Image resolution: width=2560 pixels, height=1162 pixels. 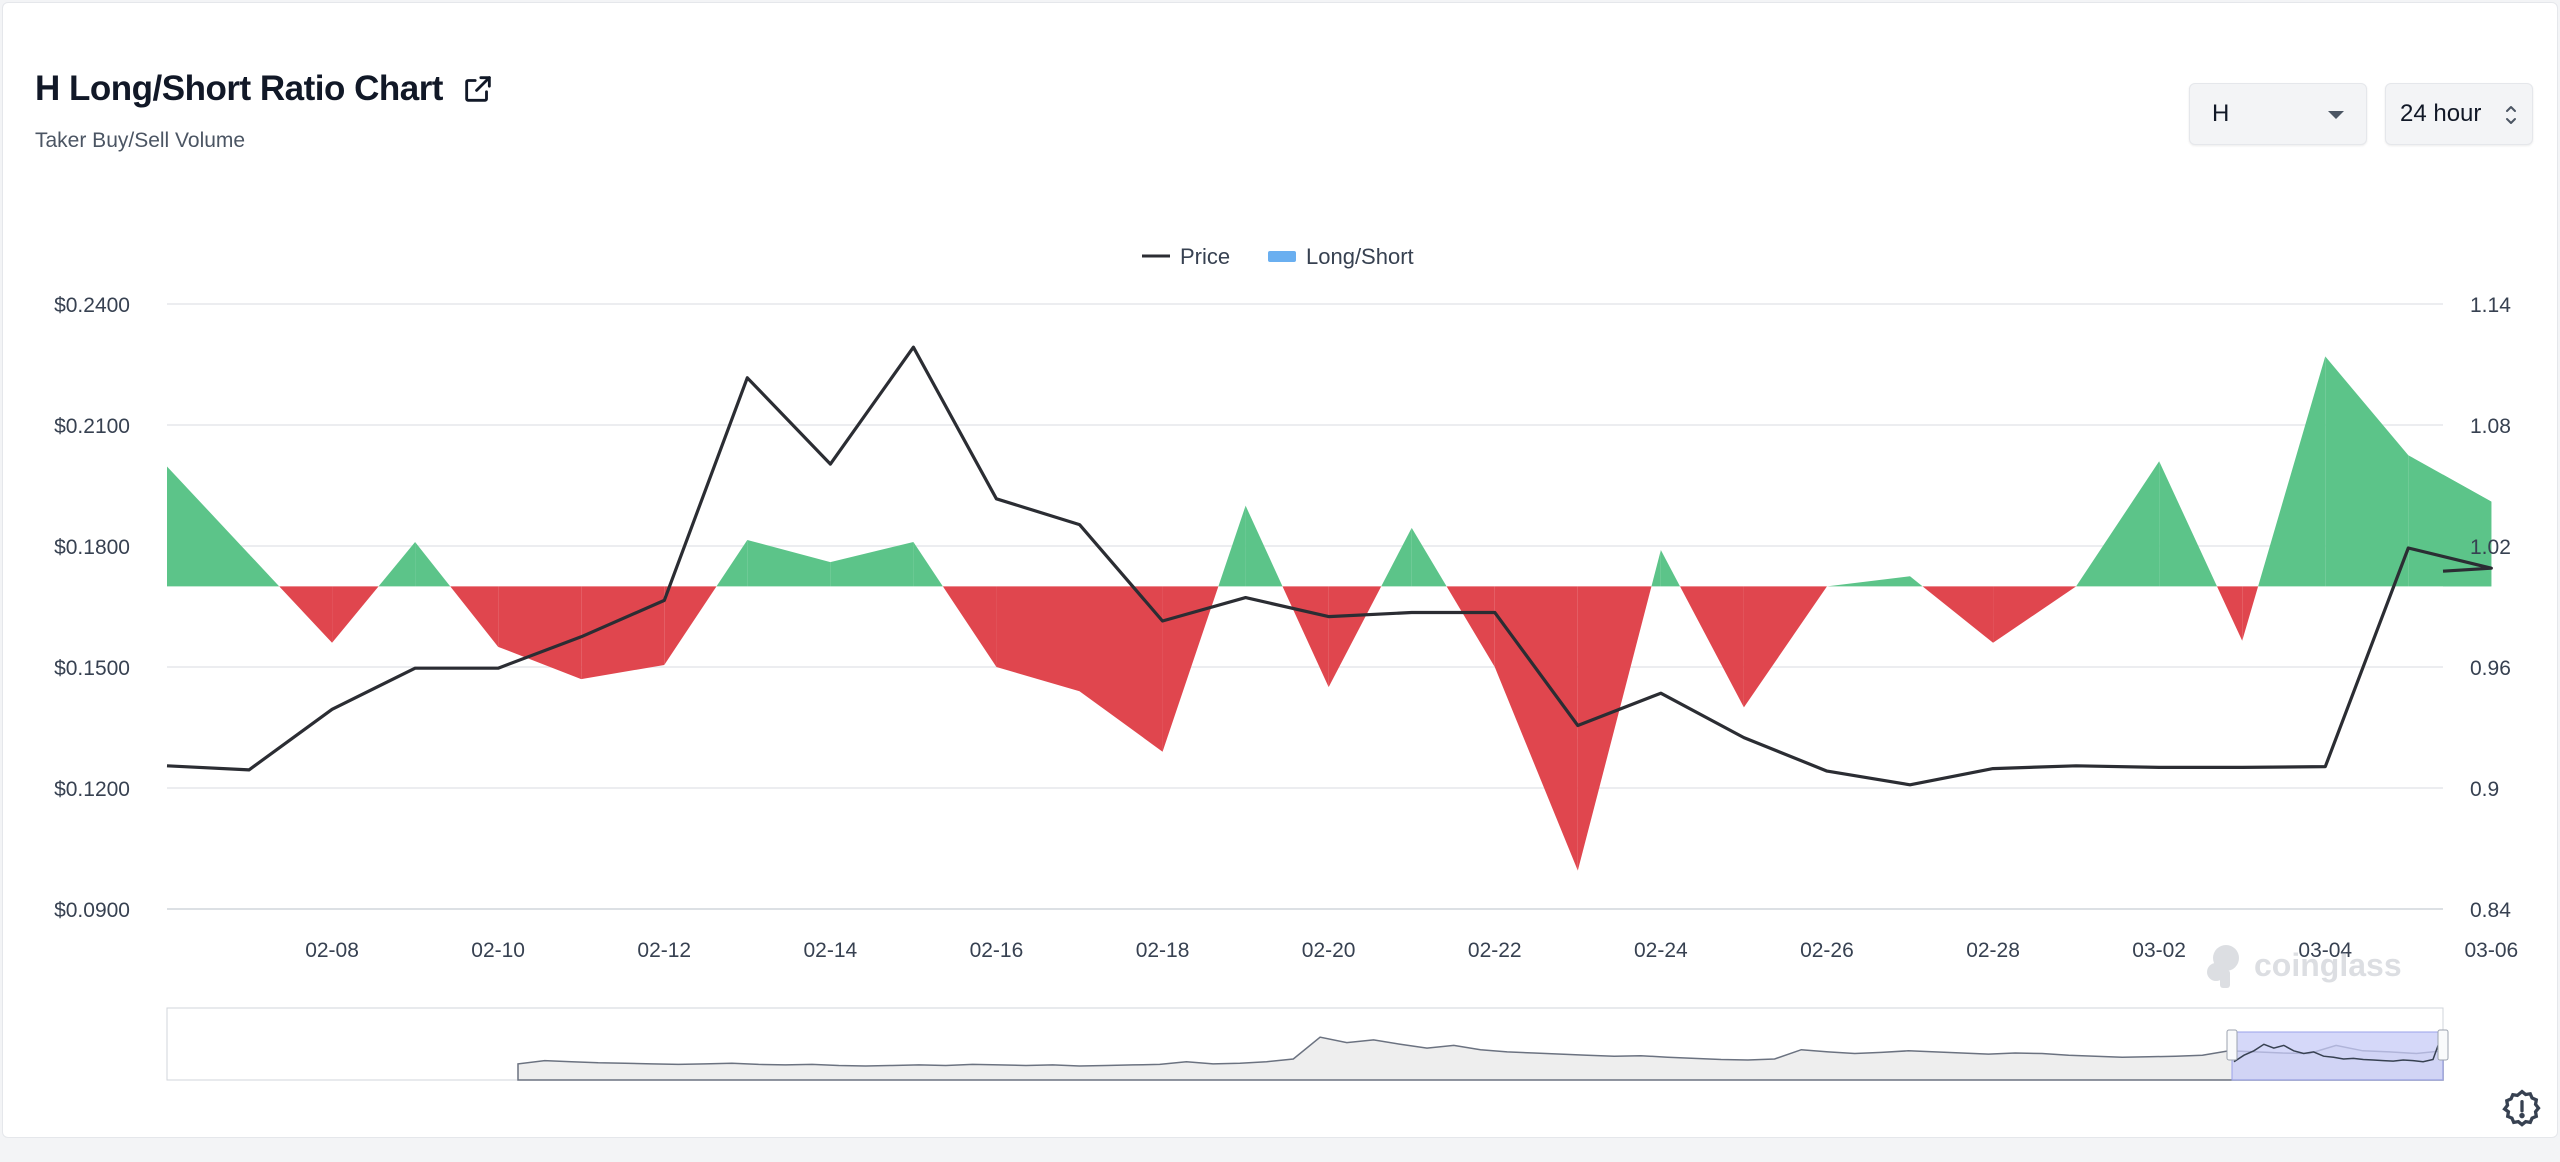 I want to click on x-tick-label: 03-02, so click(x=2159, y=950).